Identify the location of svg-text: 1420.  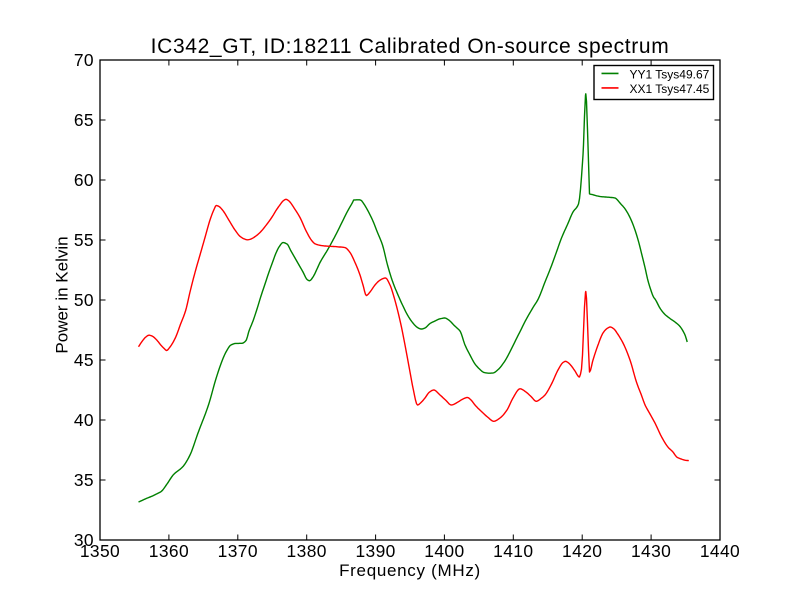
(582, 551).